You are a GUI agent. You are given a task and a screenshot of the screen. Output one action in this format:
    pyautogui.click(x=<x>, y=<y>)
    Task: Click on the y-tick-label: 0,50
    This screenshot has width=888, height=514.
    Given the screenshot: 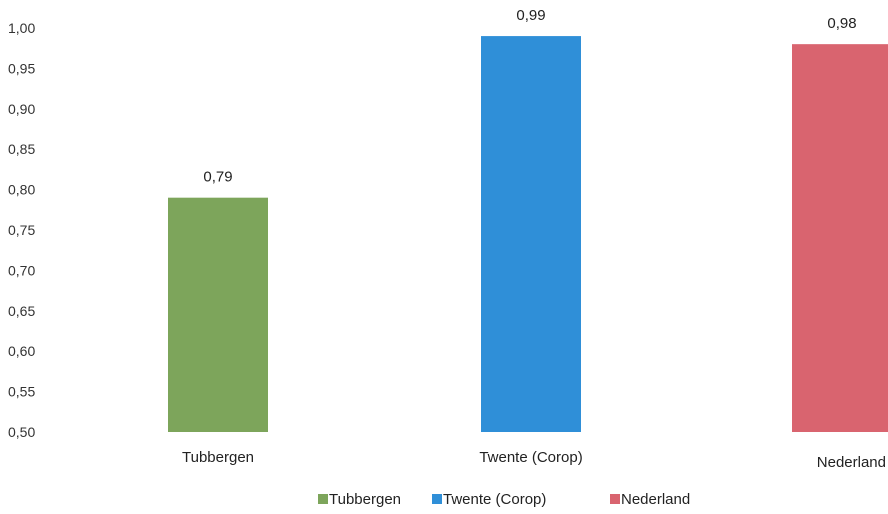 What is the action you would take?
    pyautogui.click(x=21, y=432)
    